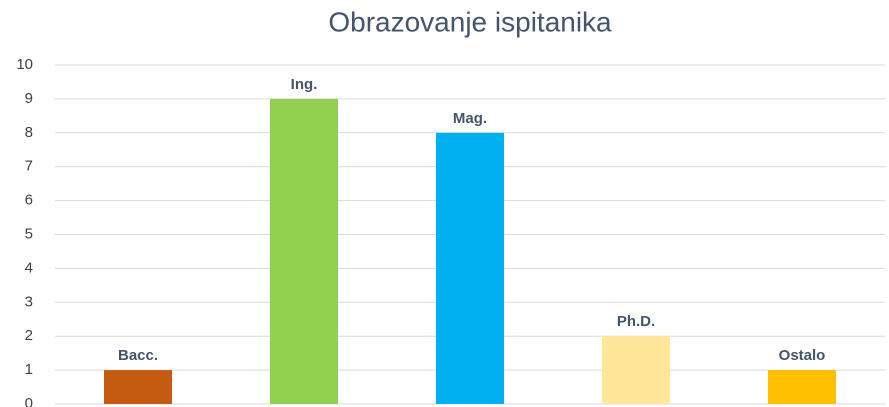 The image size is (889, 407). Describe the element at coordinates (29, 301) in the screenshot. I see `y-tick-label: 3` at that location.